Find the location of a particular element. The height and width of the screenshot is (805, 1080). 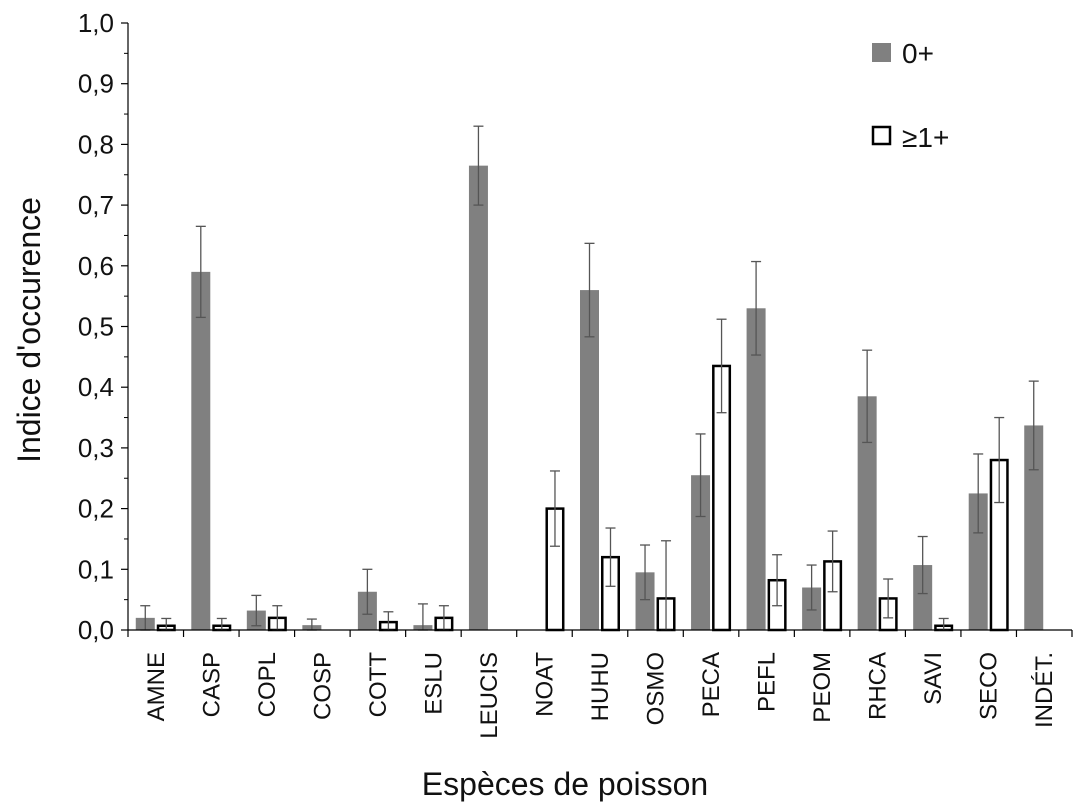

y-tick-label: 0,8 is located at coordinates (96, 144).